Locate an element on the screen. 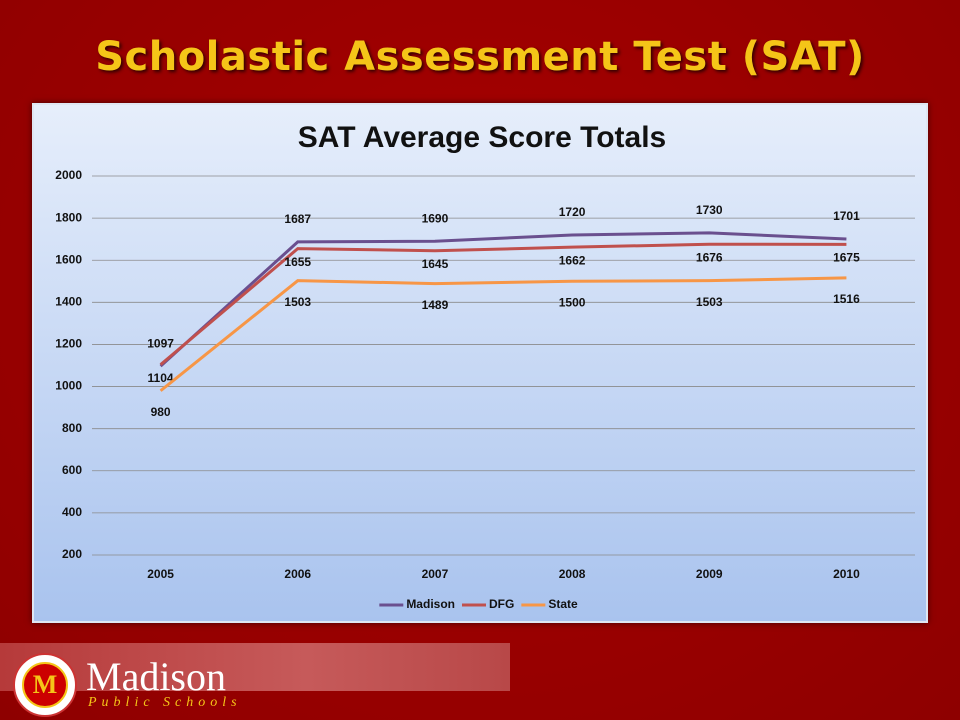 This screenshot has width=960, height=720. logo-letter: M is located at coordinates (45, 684).